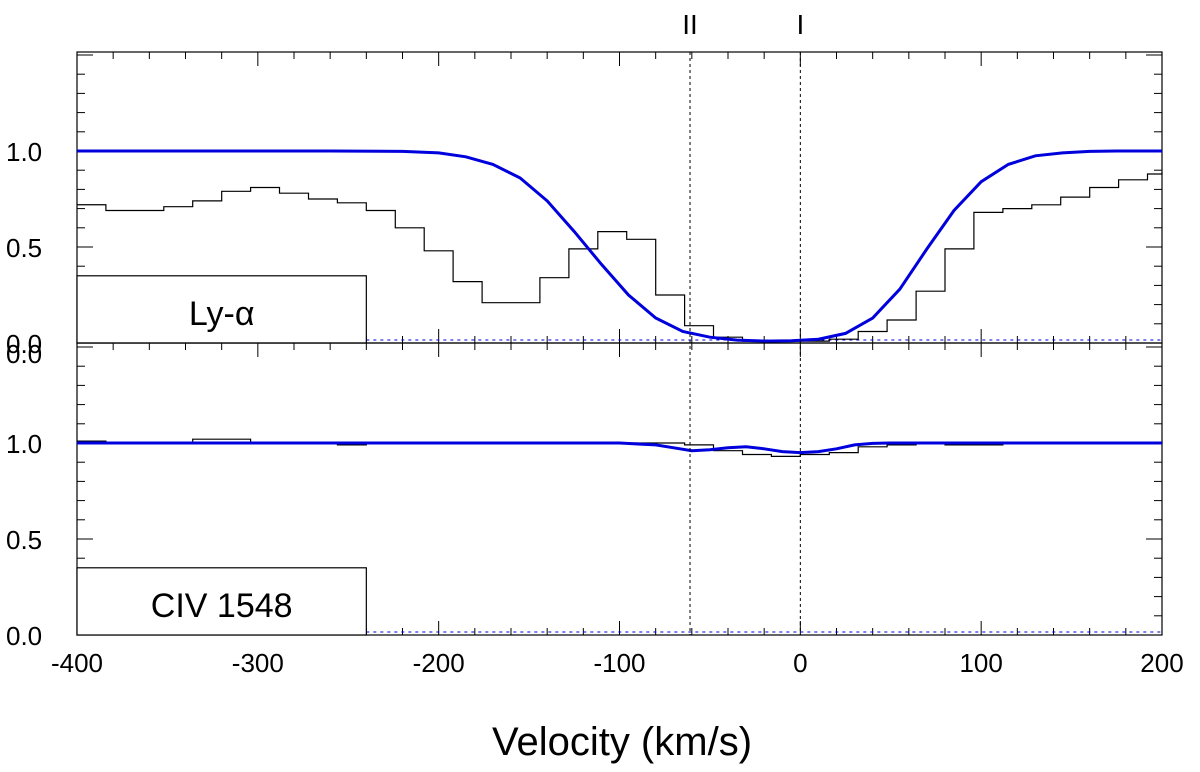 Image resolution: width=1200 pixels, height=772 pixels. I want to click on x-tick-label: -300, so click(258, 663).